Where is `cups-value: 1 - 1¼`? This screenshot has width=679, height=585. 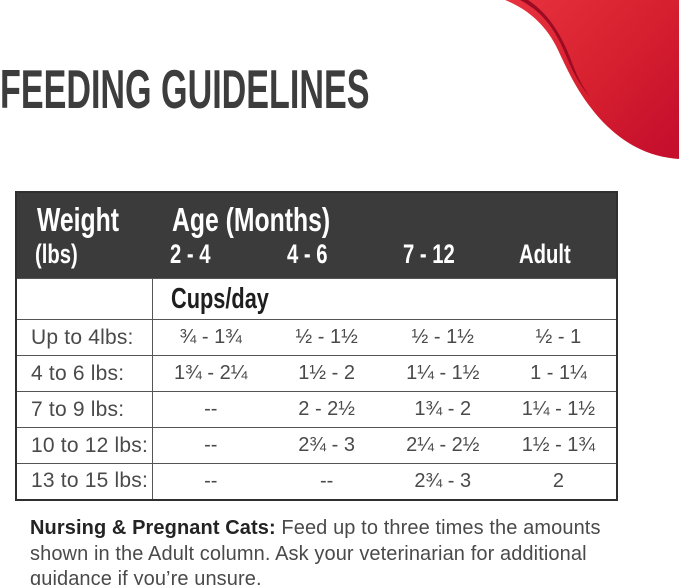 cups-value: 1 - 1¼ is located at coordinates (558, 373).